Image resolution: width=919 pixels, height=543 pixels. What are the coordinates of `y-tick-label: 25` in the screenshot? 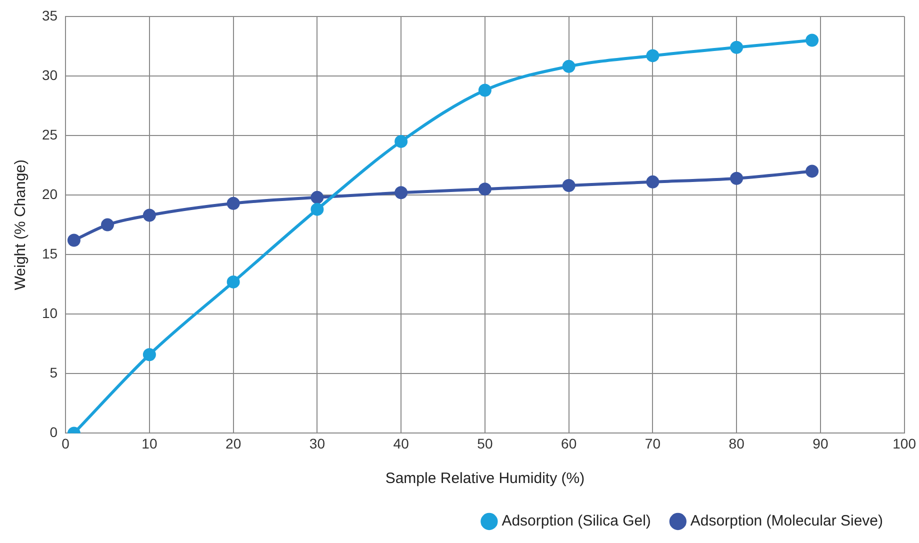 It's located at (50, 134).